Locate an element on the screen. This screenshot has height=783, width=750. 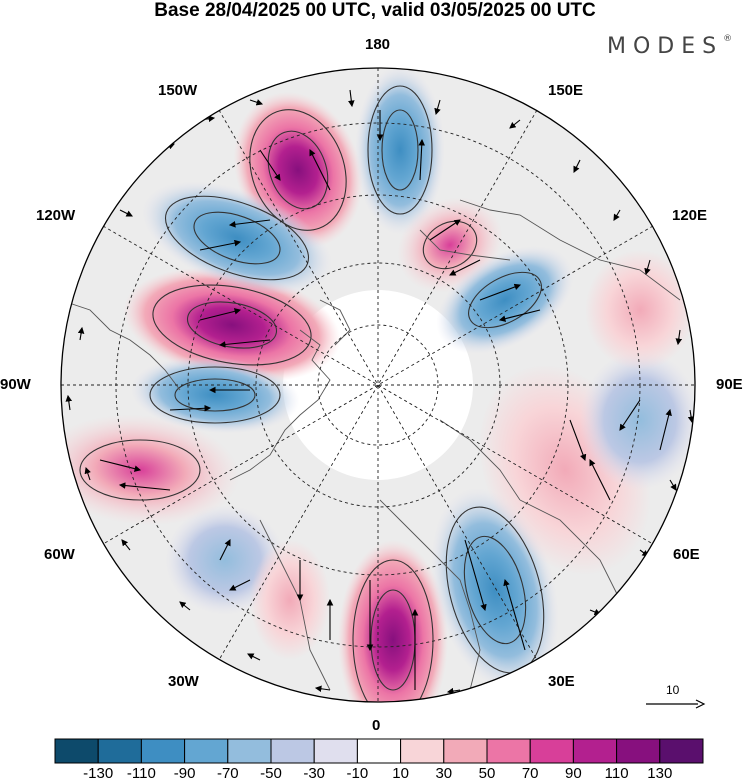
colorbar-tick-label: -30 is located at coordinates (314, 773).